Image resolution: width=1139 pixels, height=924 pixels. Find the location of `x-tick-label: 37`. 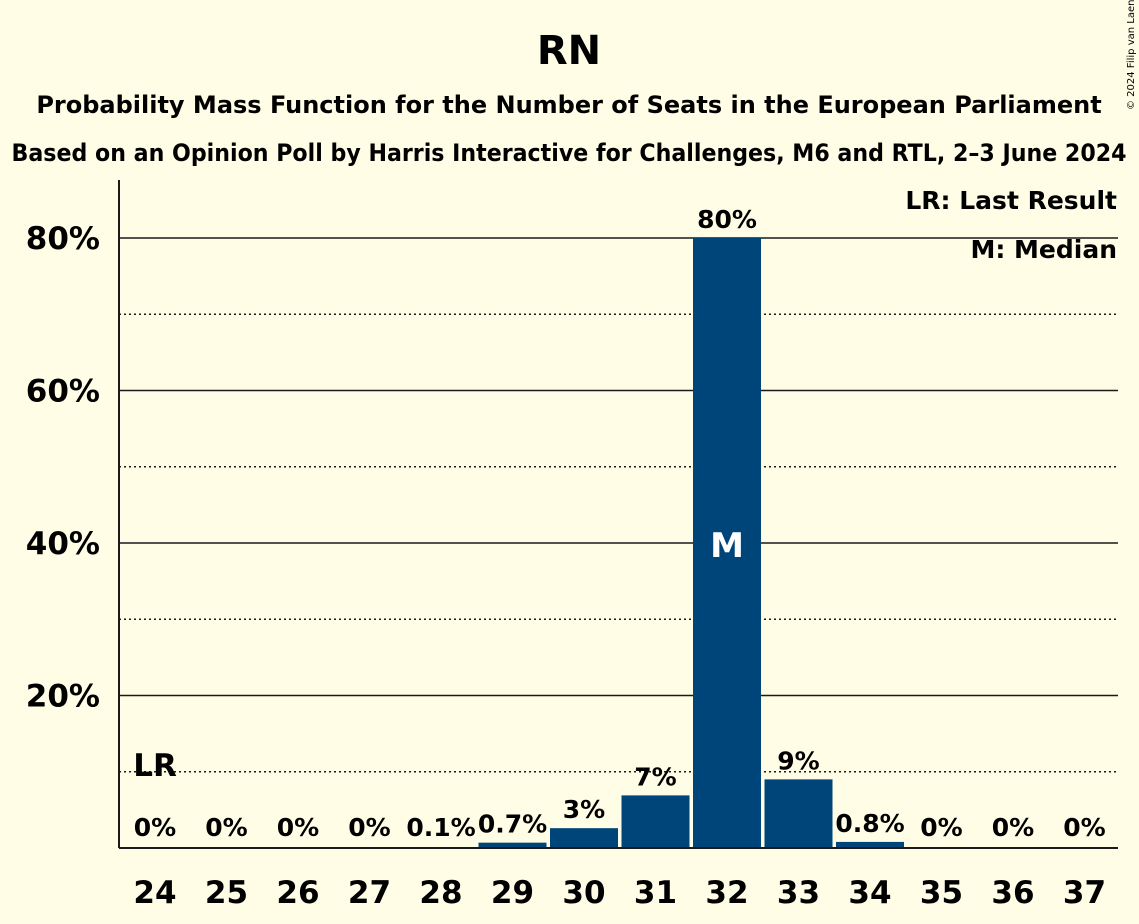

x-tick-label: 37 is located at coordinates (1084, 893).